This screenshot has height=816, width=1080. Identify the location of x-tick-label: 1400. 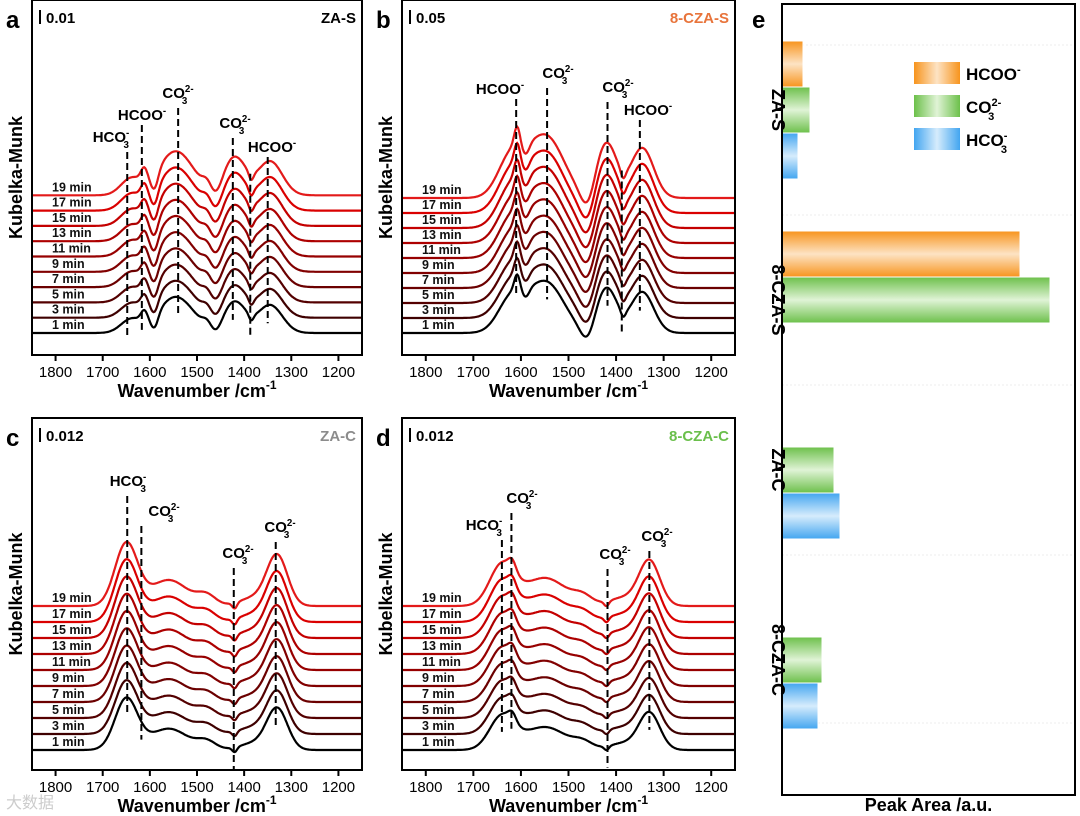
(243, 787).